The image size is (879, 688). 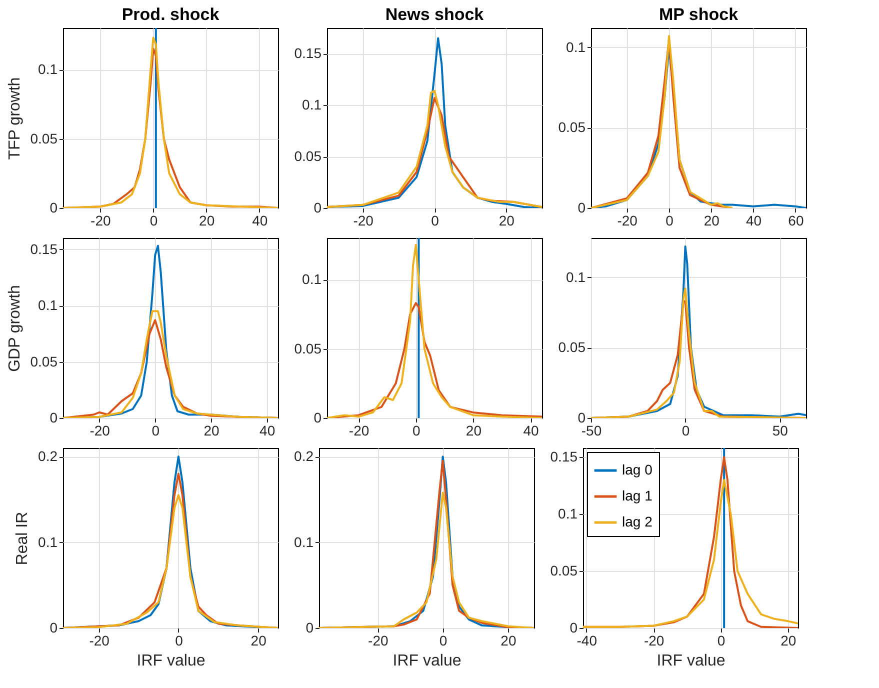 What do you see at coordinates (796, 220) in the screenshot?
I see `x-tick-label: 60` at bounding box center [796, 220].